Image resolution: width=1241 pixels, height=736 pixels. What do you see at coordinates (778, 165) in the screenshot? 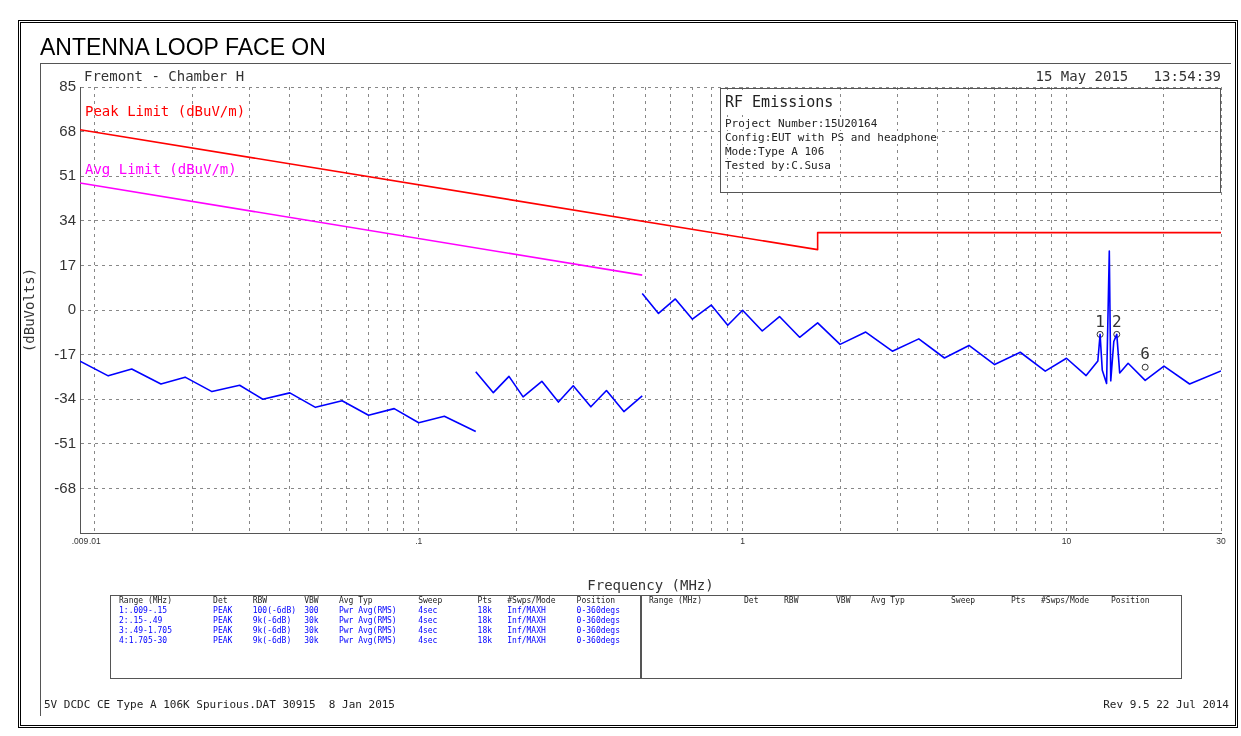
I see `annotation: Tested by:C.Susa` at bounding box center [778, 165].